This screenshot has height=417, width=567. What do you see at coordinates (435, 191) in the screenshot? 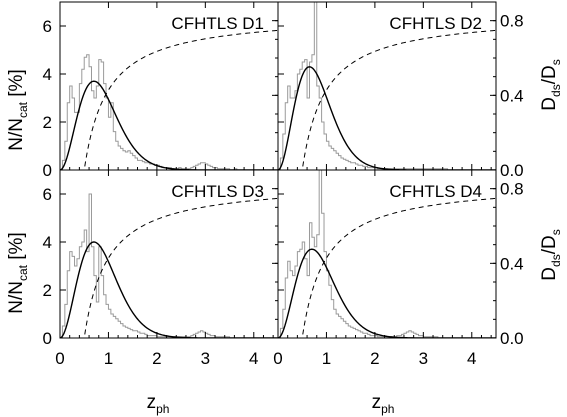
I see `panel-title: CFHTLS D4` at bounding box center [435, 191].